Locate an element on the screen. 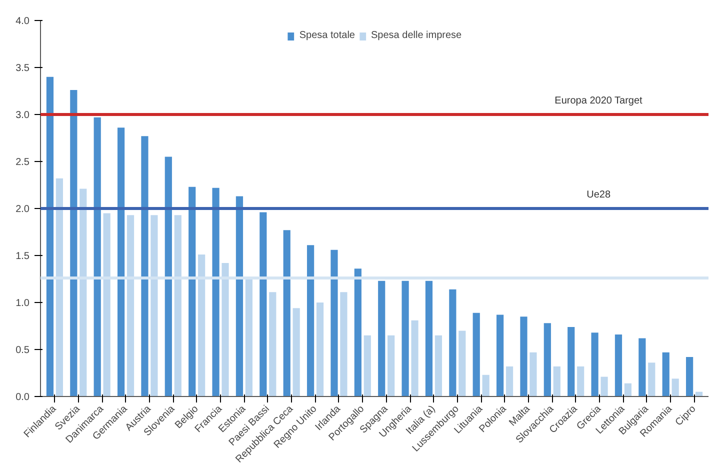  ref-line-label: Europa 2020 Target is located at coordinates (598, 101).